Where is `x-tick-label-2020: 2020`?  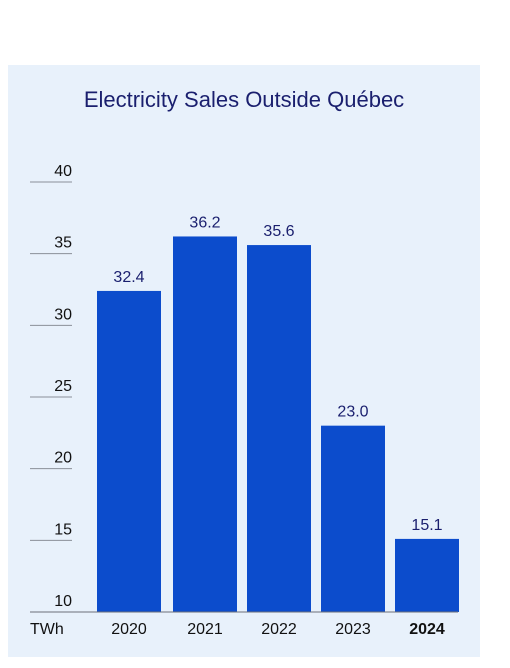 x-tick-label-2020: 2020 is located at coordinates (129, 629).